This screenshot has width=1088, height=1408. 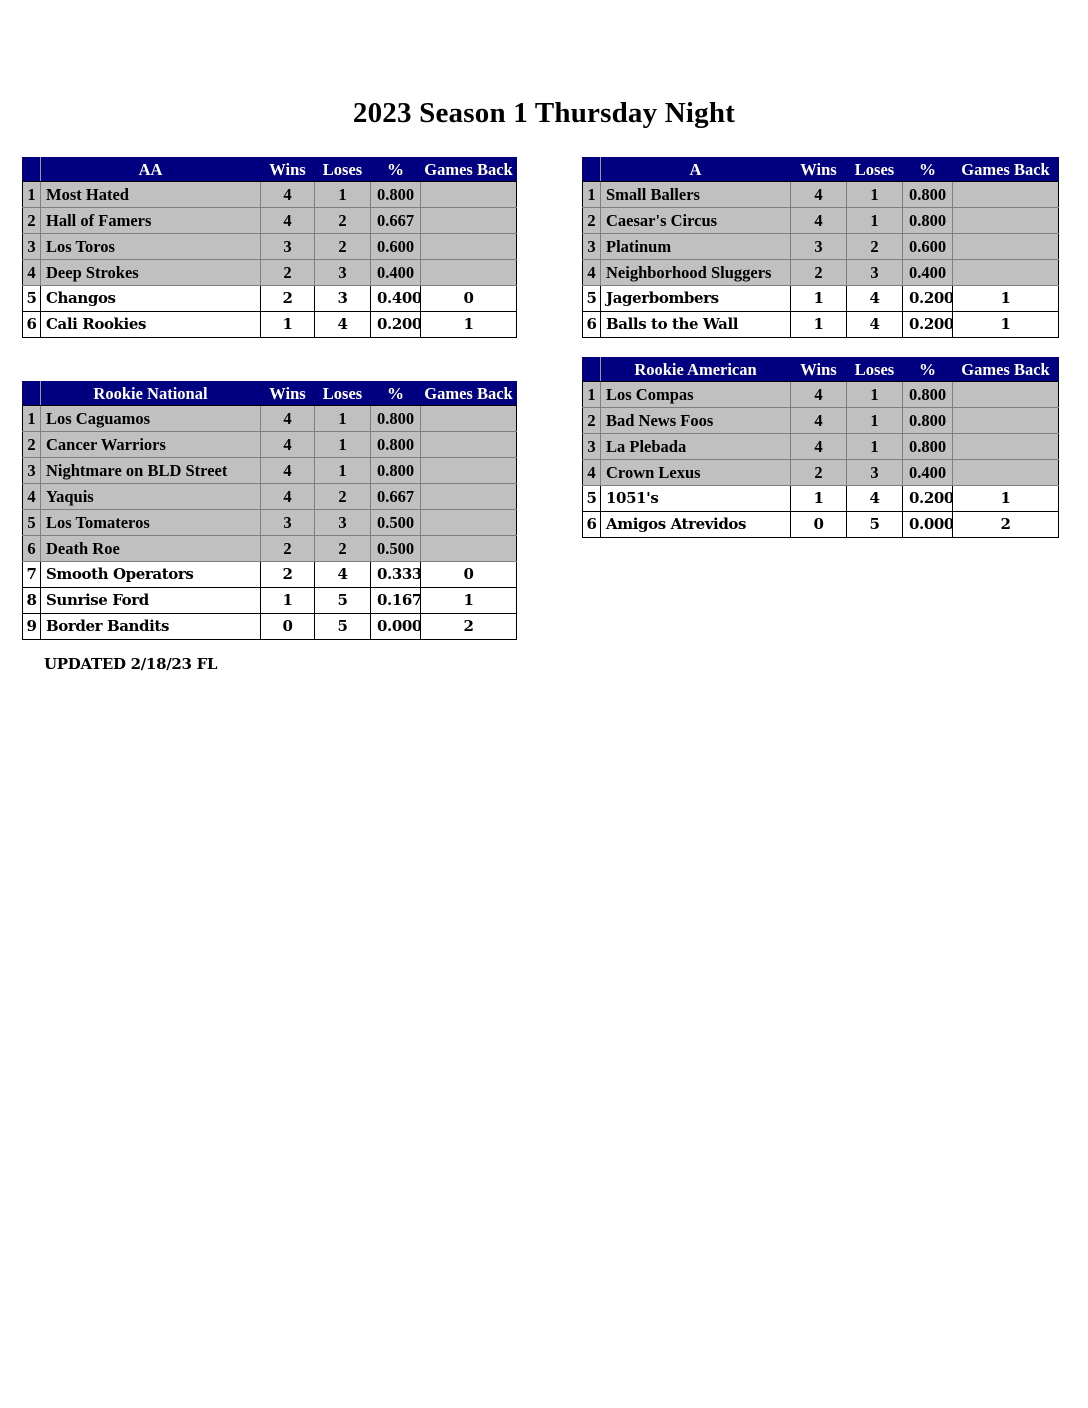 I want to click on table-row: 8 Sunrise Ford 1 5 0.167 1, so click(x=269, y=600).